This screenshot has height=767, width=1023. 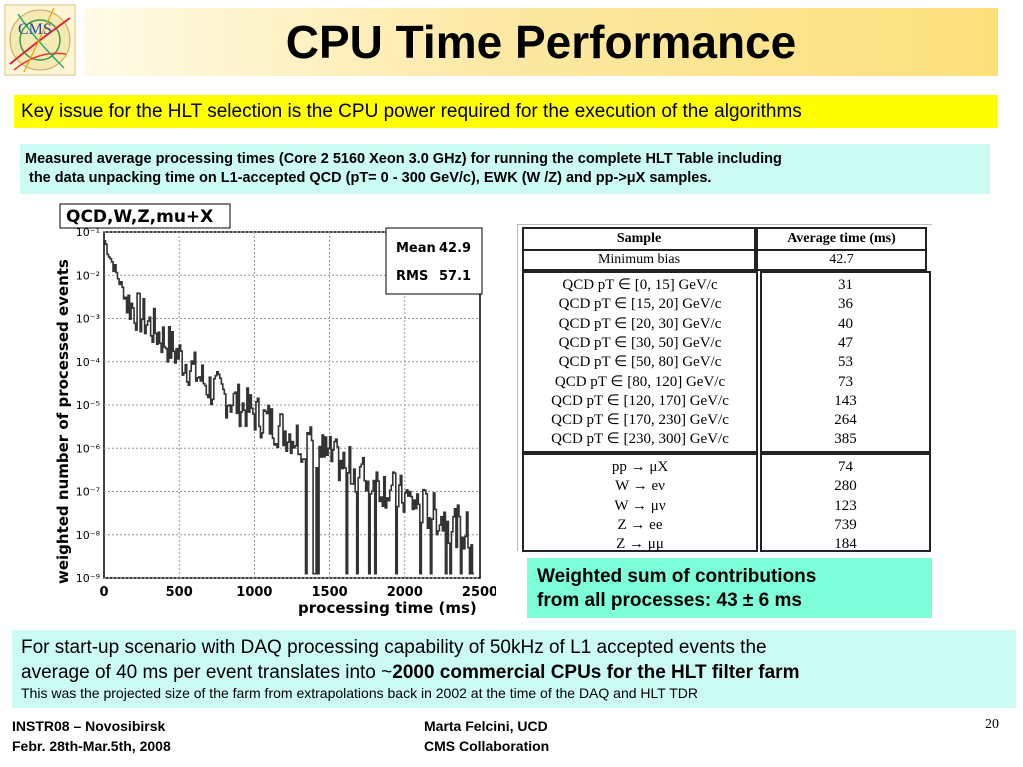 I want to click on x-tick-label: 2500, so click(x=479, y=592).